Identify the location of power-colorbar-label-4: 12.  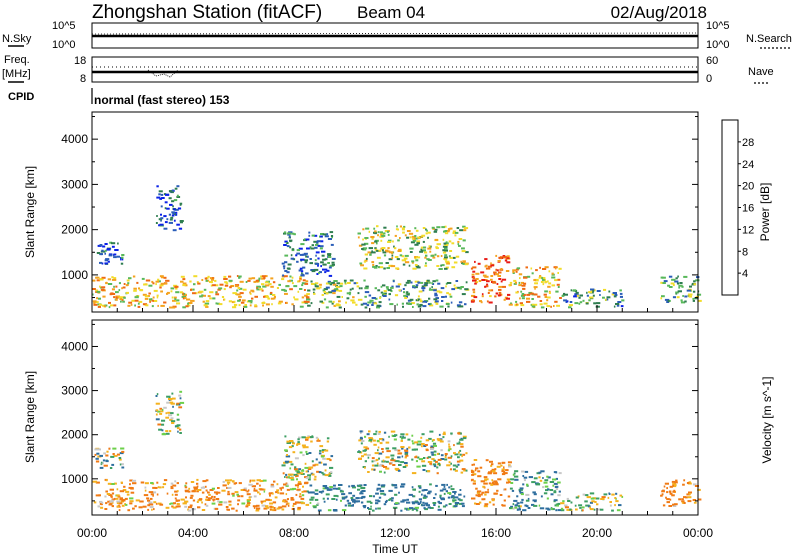
(748, 230).